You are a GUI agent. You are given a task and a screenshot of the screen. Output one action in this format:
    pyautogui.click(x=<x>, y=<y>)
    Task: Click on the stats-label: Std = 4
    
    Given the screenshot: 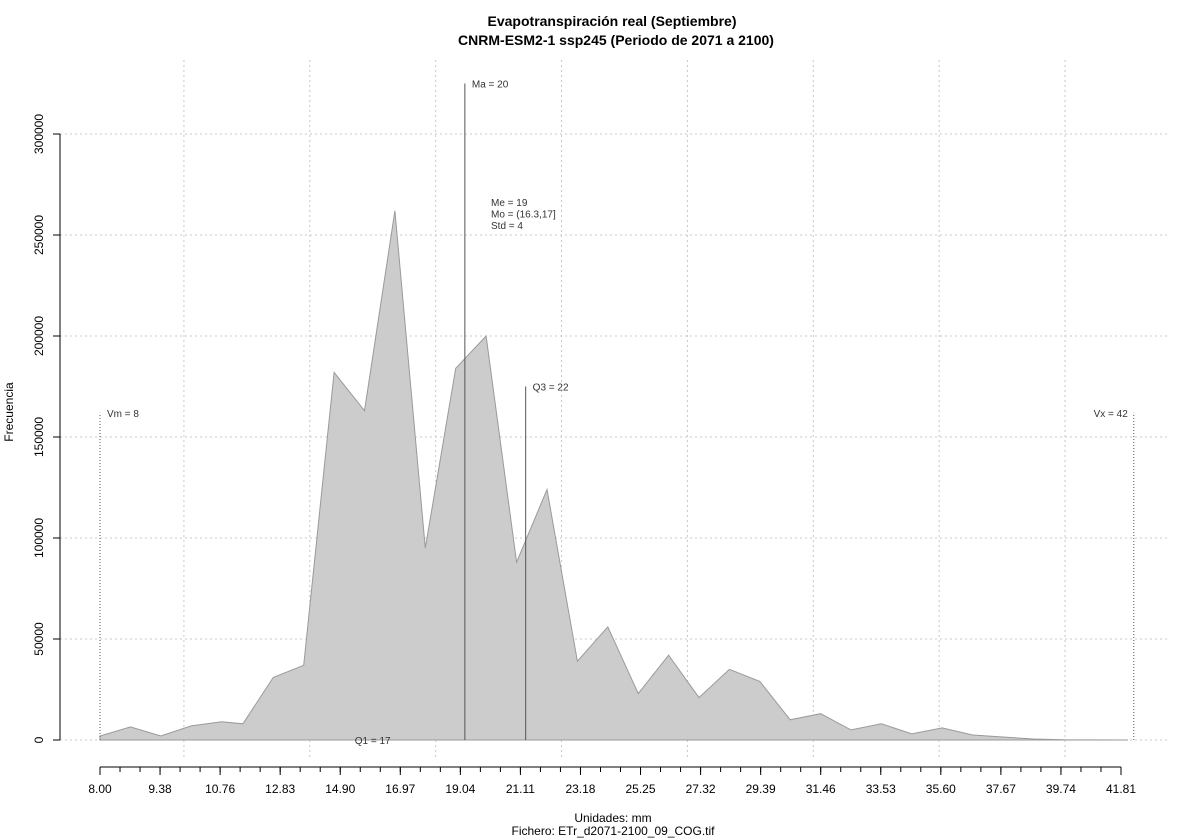 What is the action you would take?
    pyautogui.click(x=507, y=226)
    